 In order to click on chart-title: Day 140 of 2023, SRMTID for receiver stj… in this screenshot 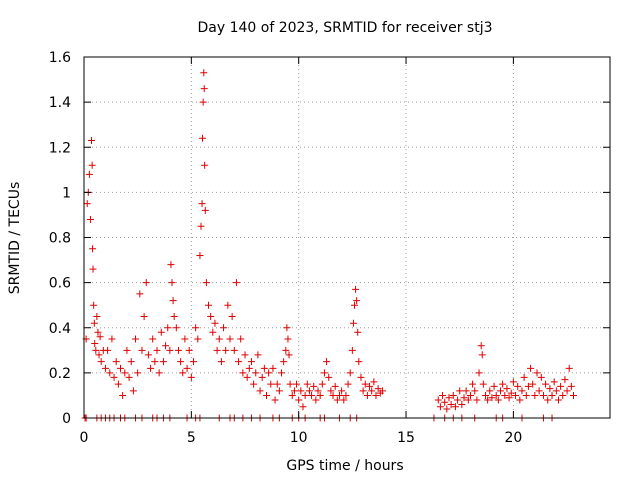, I will do `click(345, 28)`.